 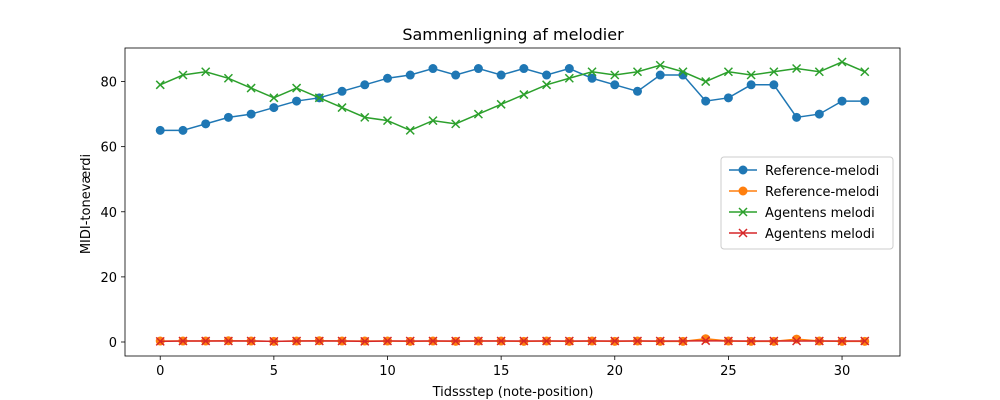 I want to click on series-3-point-18-stroke-b, so click(x=569, y=341).